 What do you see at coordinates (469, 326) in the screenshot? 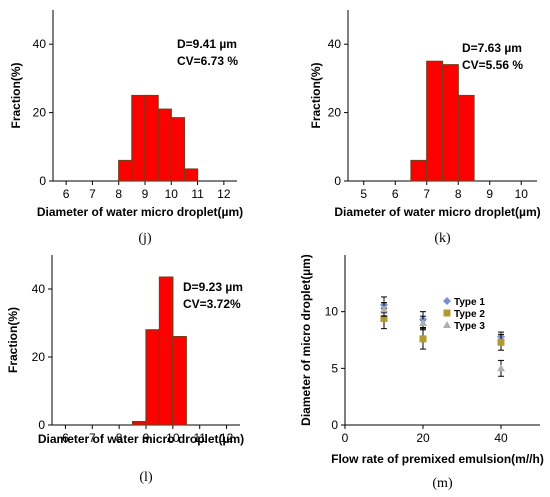
I see `legend-label: Type 3` at bounding box center [469, 326].